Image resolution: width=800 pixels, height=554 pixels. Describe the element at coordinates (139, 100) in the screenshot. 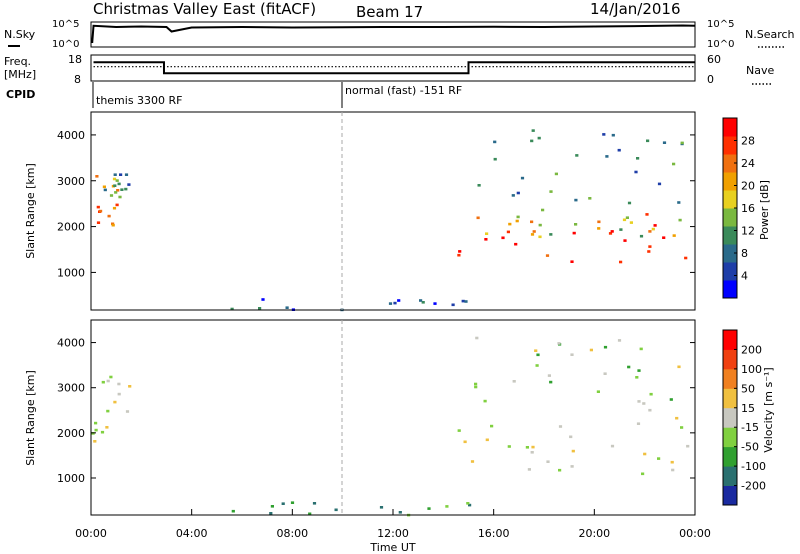

I see `cpid-entry-1: themis 3300 RF` at that location.